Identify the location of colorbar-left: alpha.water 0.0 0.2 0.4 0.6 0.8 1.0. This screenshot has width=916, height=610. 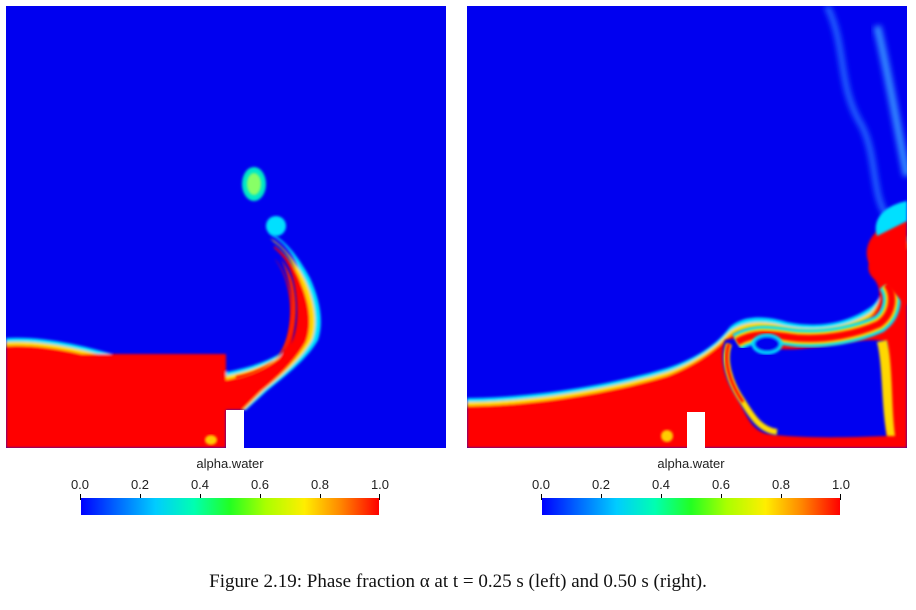
(230, 488).